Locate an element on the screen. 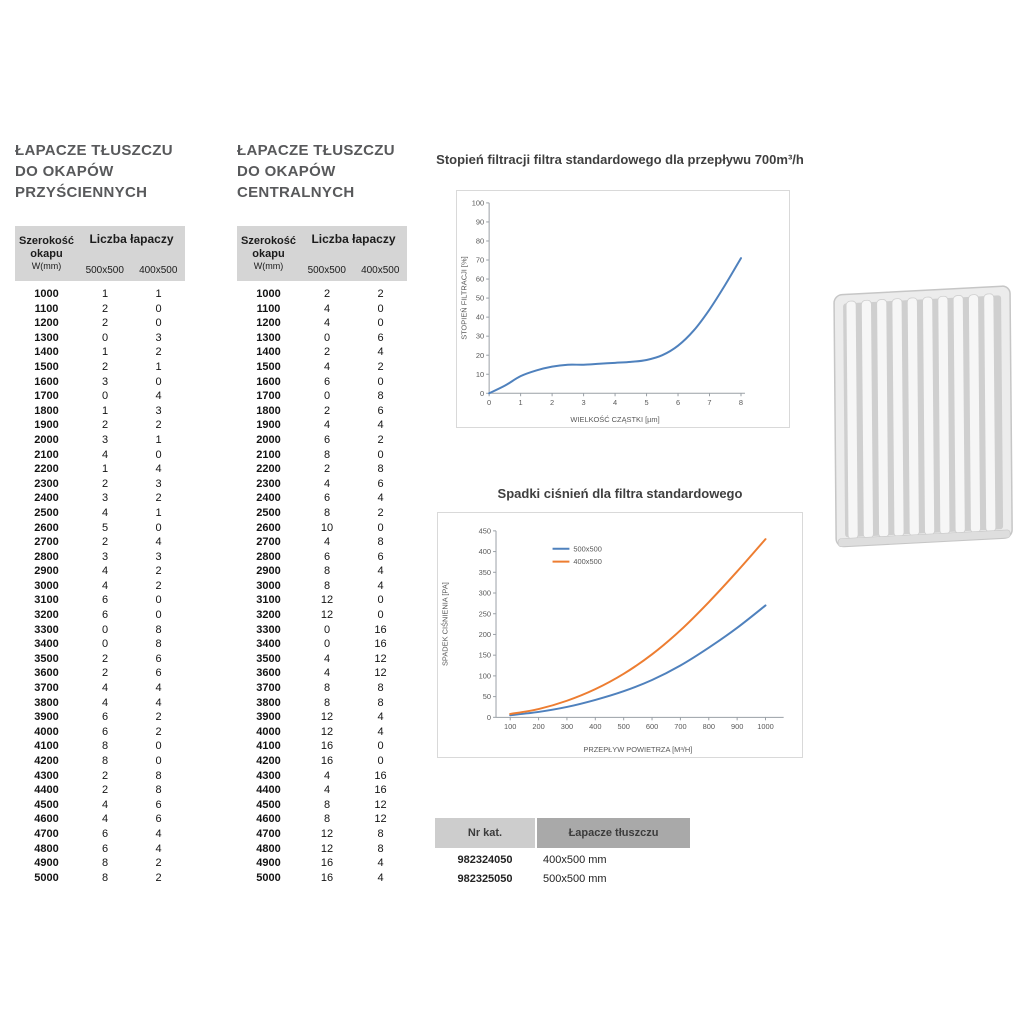 Image resolution: width=1024 pixels, height=1024 pixels. hood-width-cell: 4400 is located at coordinates (268, 790).